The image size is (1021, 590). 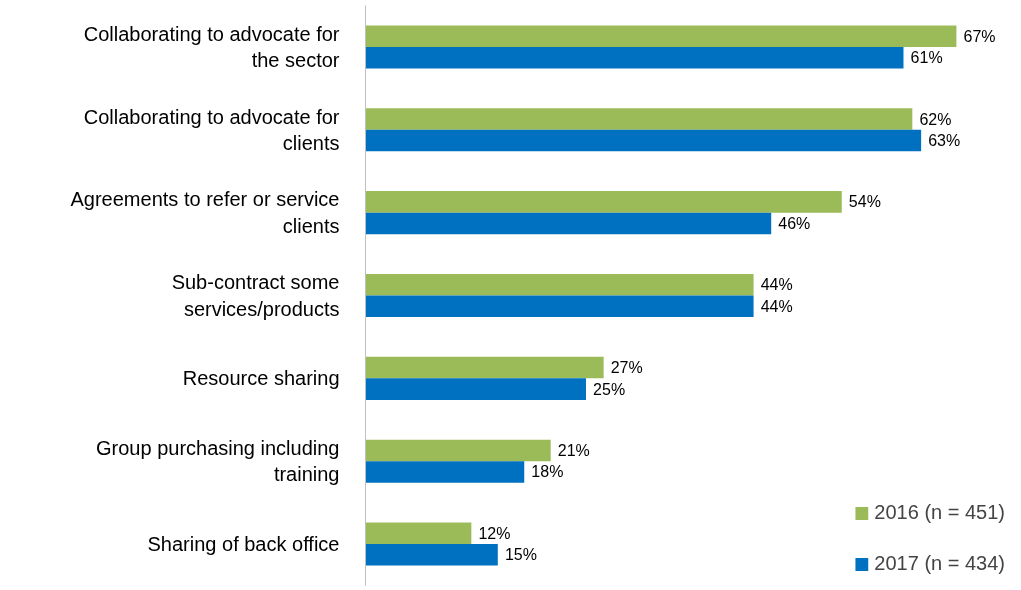 I want to click on data-label: 12%, so click(x=494, y=533).